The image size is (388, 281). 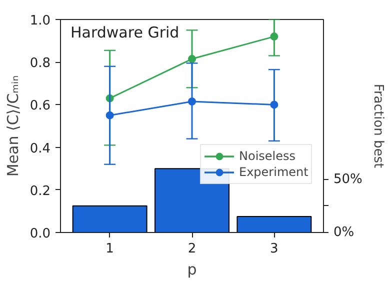 I want to click on annotation: Hardware Grid, so click(x=125, y=33).